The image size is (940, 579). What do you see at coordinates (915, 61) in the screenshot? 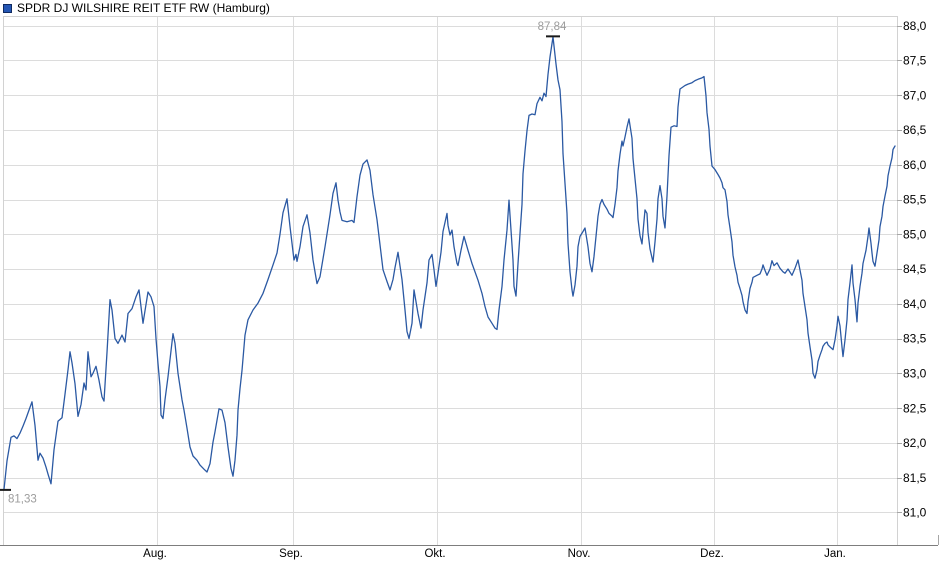
I see `y-tick-label: 87,5` at bounding box center [915, 61].